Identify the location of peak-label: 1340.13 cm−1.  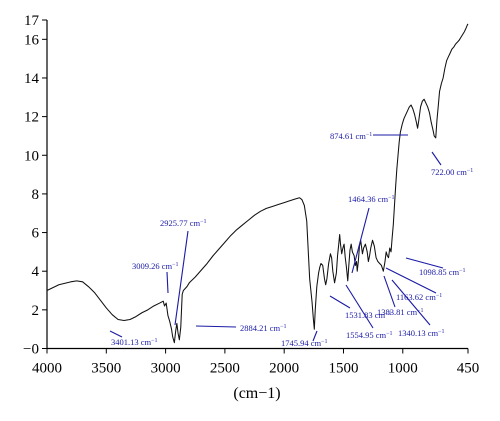
(421, 333).